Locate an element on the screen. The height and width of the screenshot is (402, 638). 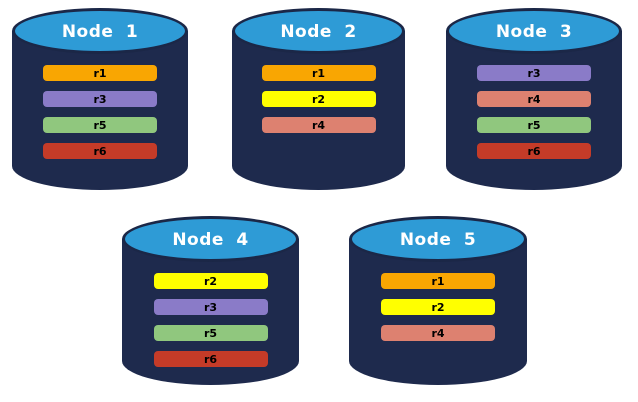
node-cylinder: Node 1 r1 r3 r5 r6 is located at coordinates (100, 99).